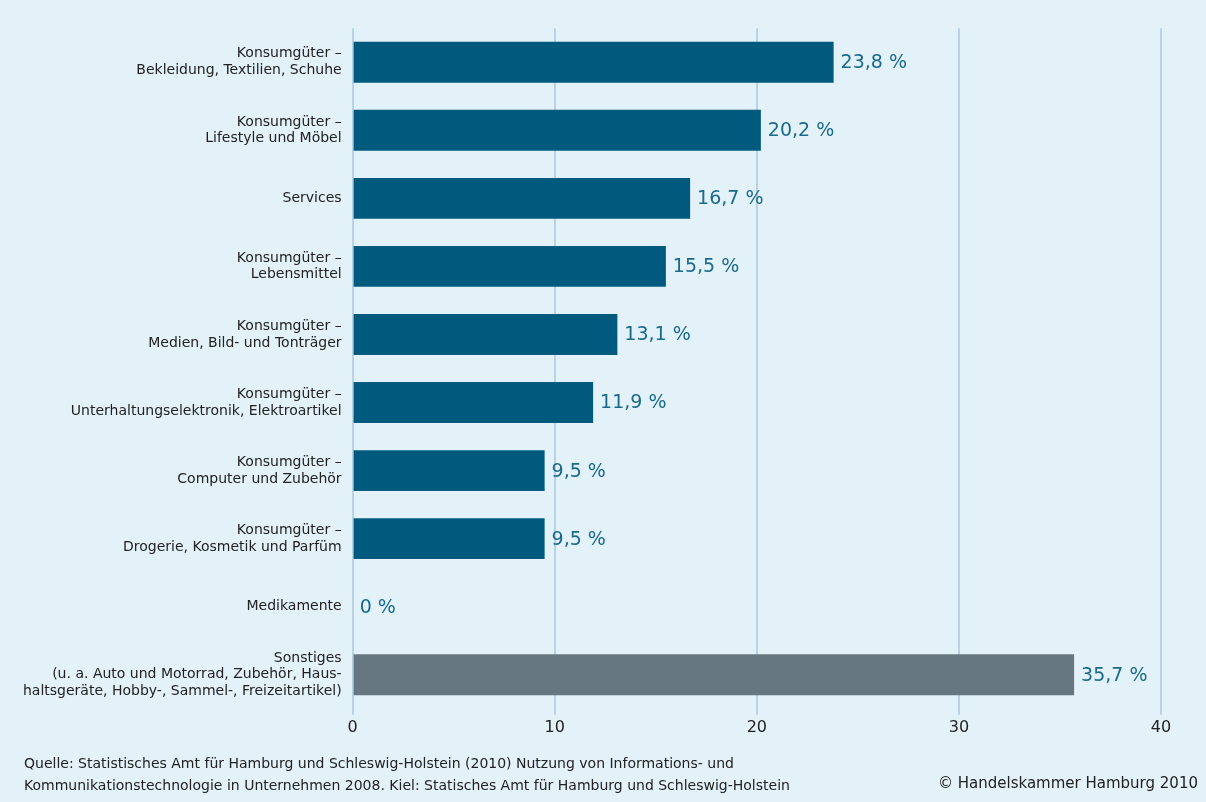  I want to click on y-tick-label: Medikamente, so click(294, 605).